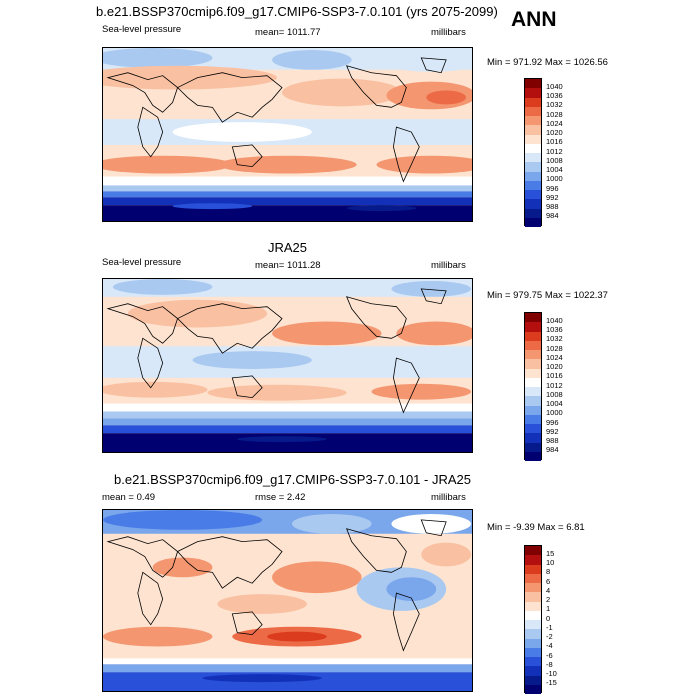 This screenshot has height=700, width=700. What do you see at coordinates (548, 618) in the screenshot?
I see `colorbar-tick-label: 0` at bounding box center [548, 618].